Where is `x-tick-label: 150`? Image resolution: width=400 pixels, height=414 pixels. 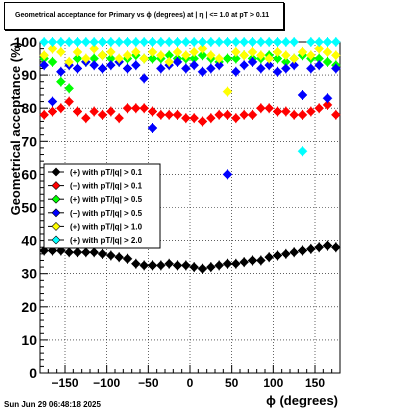
x-tick-label: 150 is located at coordinates (315, 383).